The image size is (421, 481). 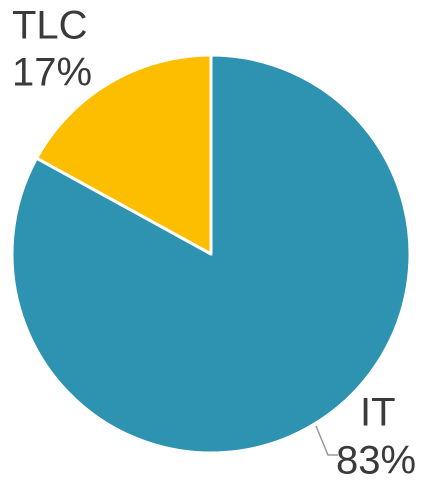 I want to click on slice-label: TLC, so click(x=50, y=26).